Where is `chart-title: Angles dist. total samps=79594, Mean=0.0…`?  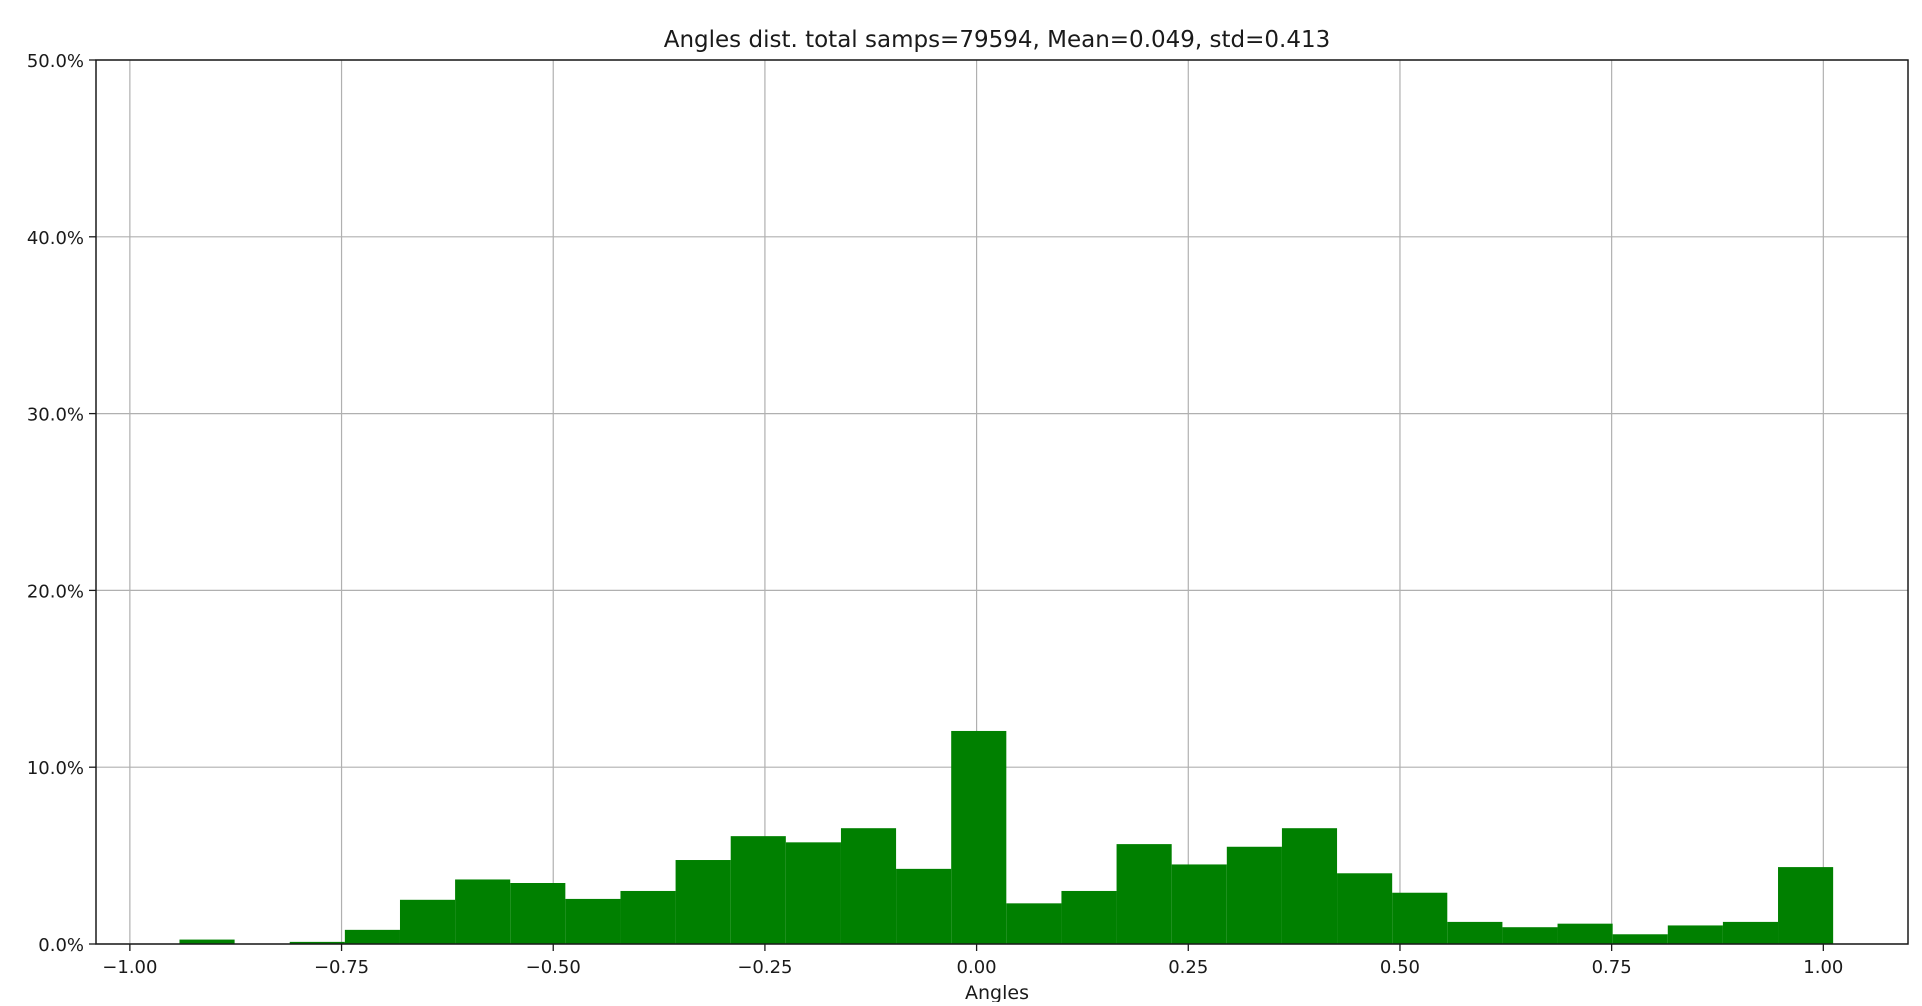 chart-title: Angles dist. total samps=79594, Mean=0.0… is located at coordinates (997, 40).